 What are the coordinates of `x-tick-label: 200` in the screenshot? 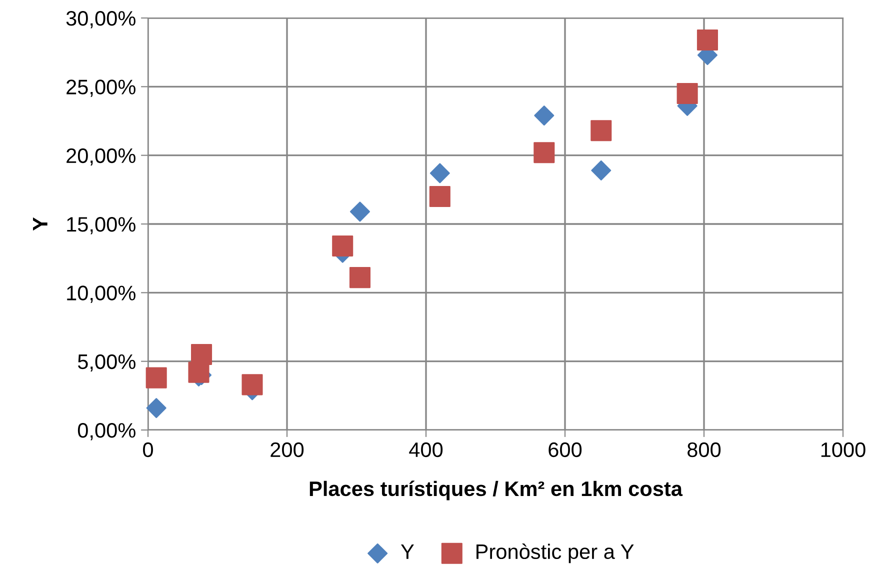 It's located at (287, 450).